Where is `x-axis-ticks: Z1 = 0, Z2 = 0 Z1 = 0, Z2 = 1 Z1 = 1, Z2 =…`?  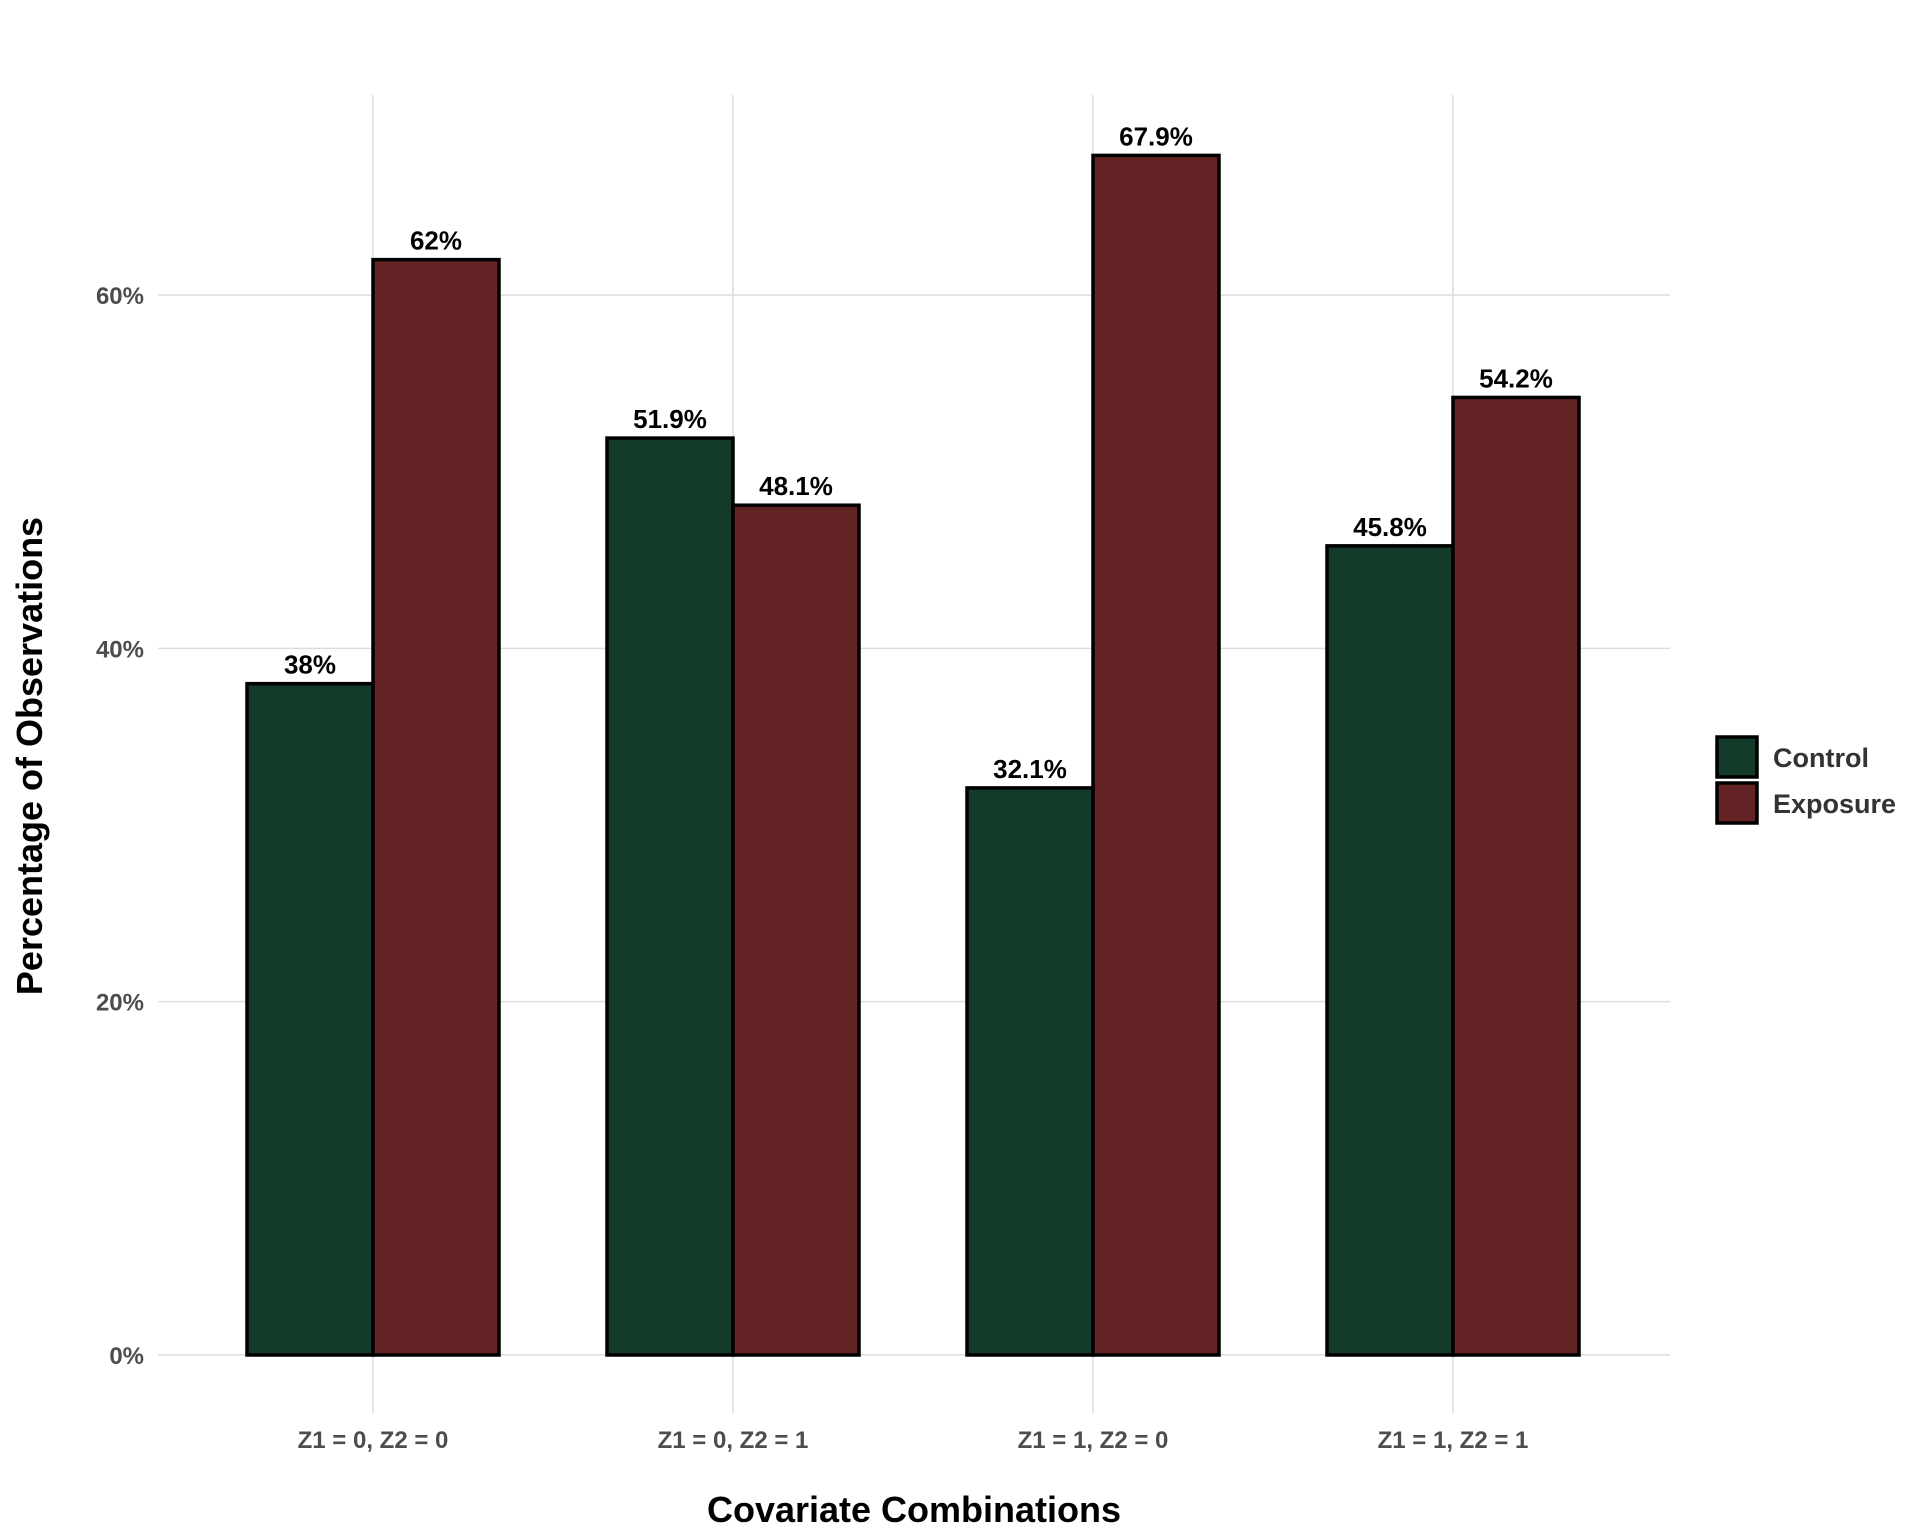
x-axis-ticks: Z1 = 0, Z2 = 0 Z1 = 0, Z2 = 1 Z1 = 1, Z2 =… is located at coordinates (913, 1440).